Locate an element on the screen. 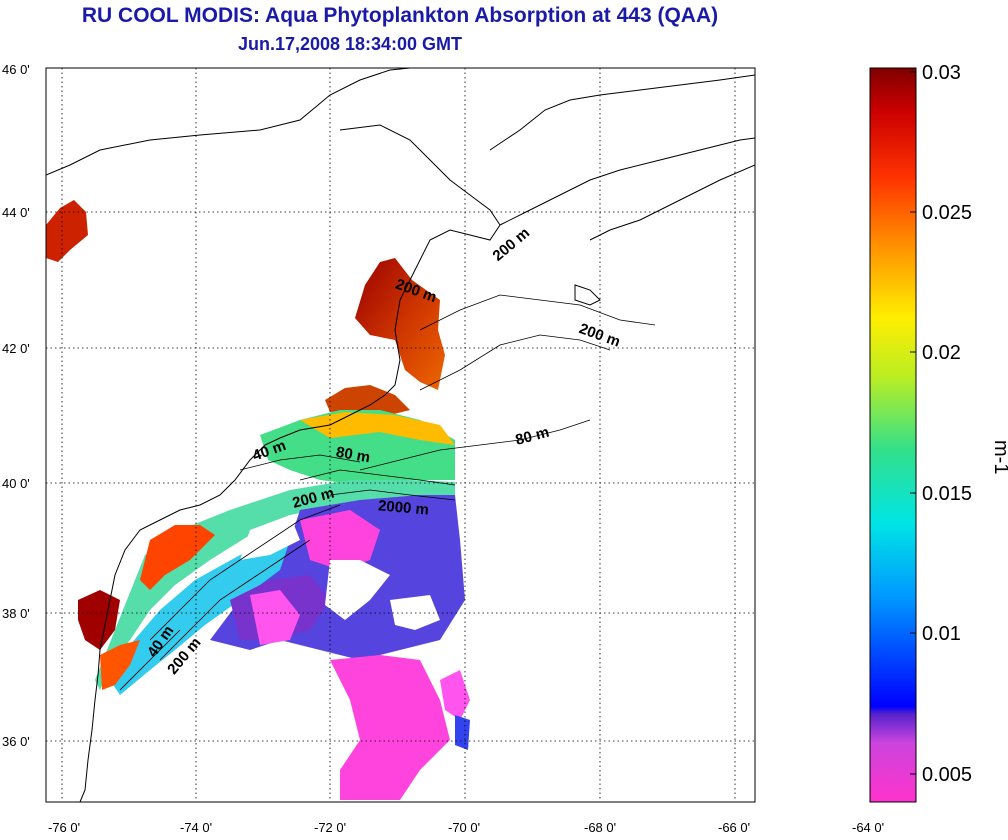 The width and height of the screenshot is (1008, 840). lon-tick-66: -66 0' is located at coordinates (734, 827).